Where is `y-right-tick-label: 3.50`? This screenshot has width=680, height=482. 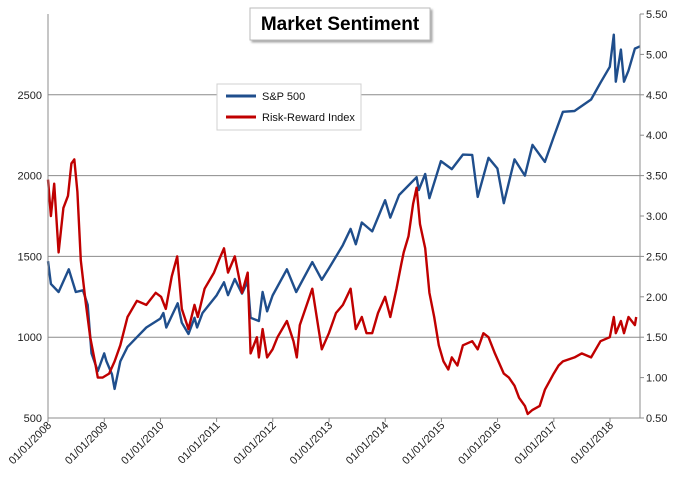 y-right-tick-label: 3.50 is located at coordinates (656, 177).